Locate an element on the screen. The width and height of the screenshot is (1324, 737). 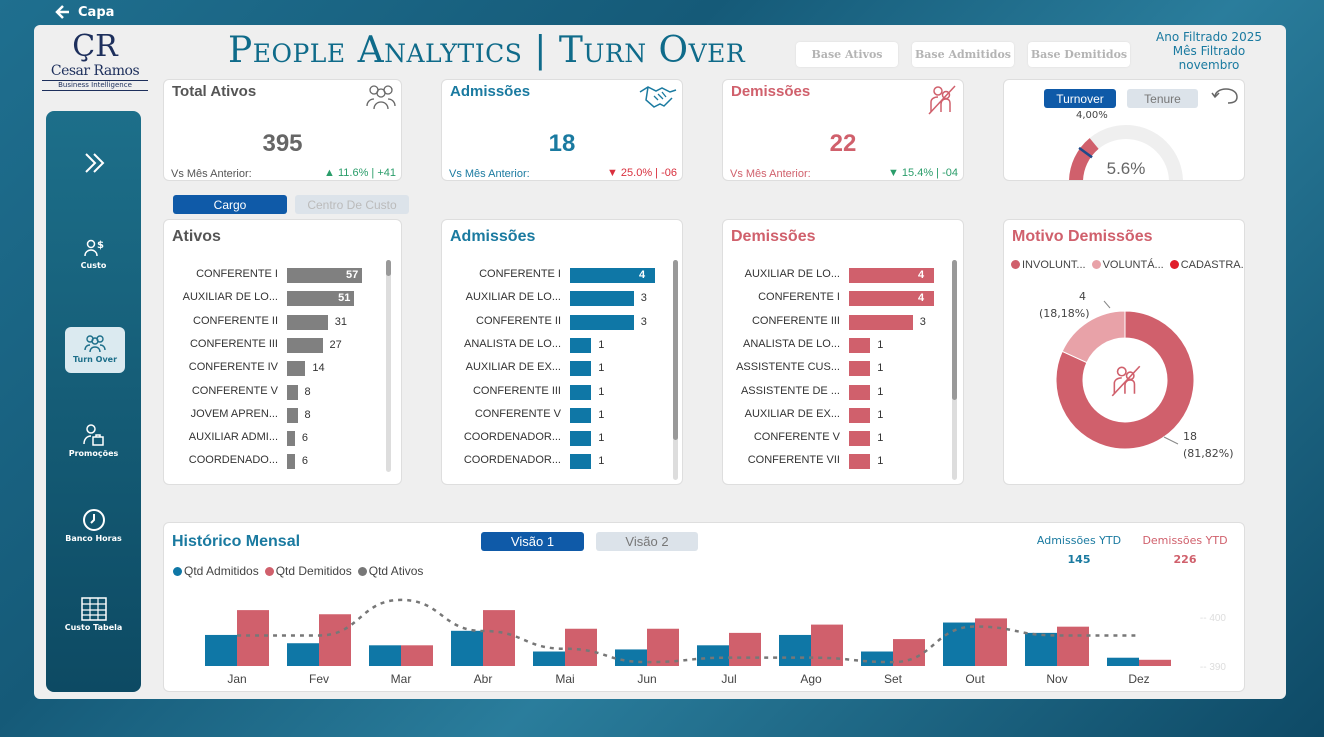
base-demitidos-button: Base Demitidos is located at coordinates (1079, 54).